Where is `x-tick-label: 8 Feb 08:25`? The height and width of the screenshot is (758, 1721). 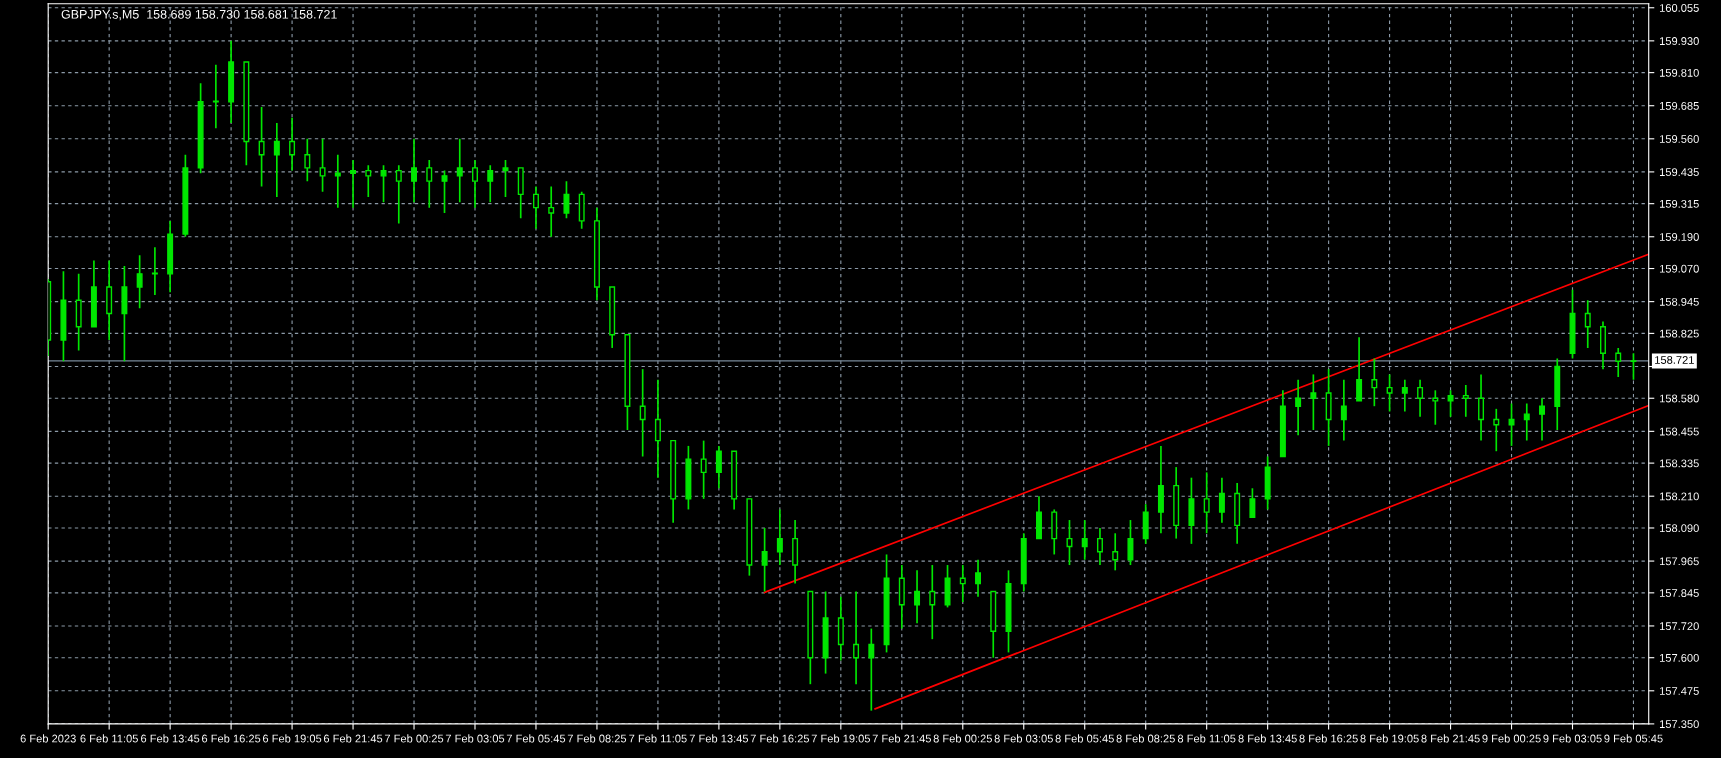
x-tick-label: 8 Feb 08:25 is located at coordinates (1145, 738).